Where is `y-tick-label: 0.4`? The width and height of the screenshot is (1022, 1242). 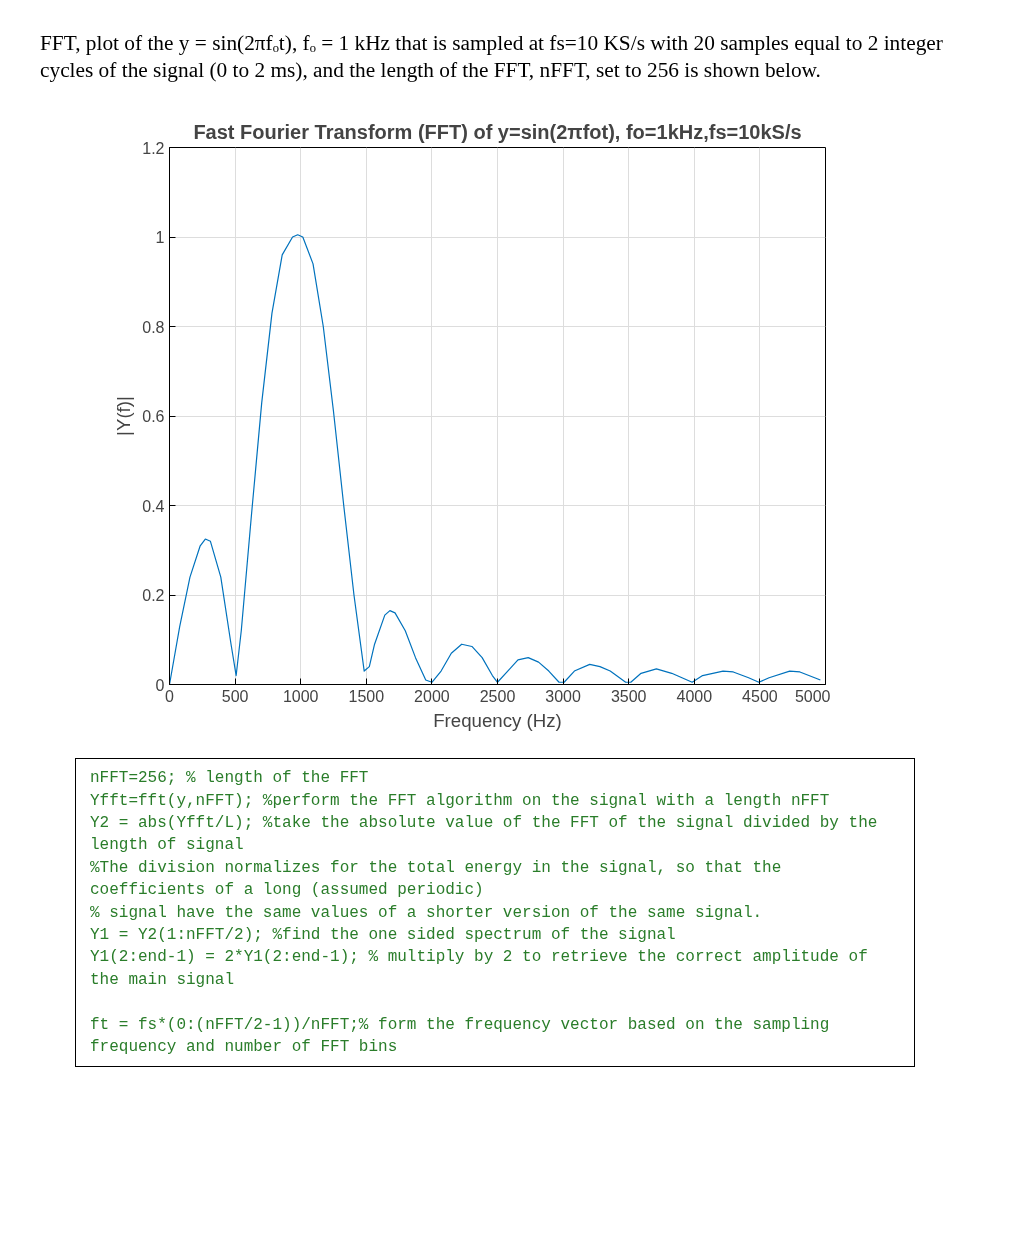 y-tick-label: 0.4 is located at coordinates (153, 506).